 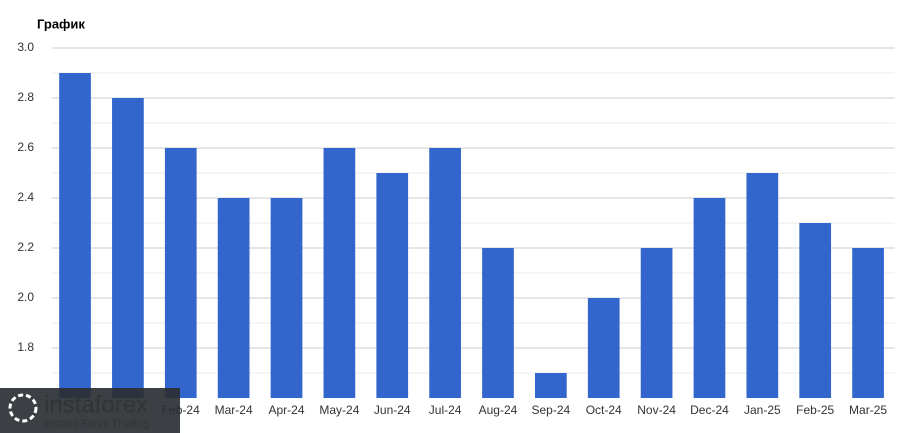 I want to click on x-tick-label: Feb-25, so click(x=815, y=410).